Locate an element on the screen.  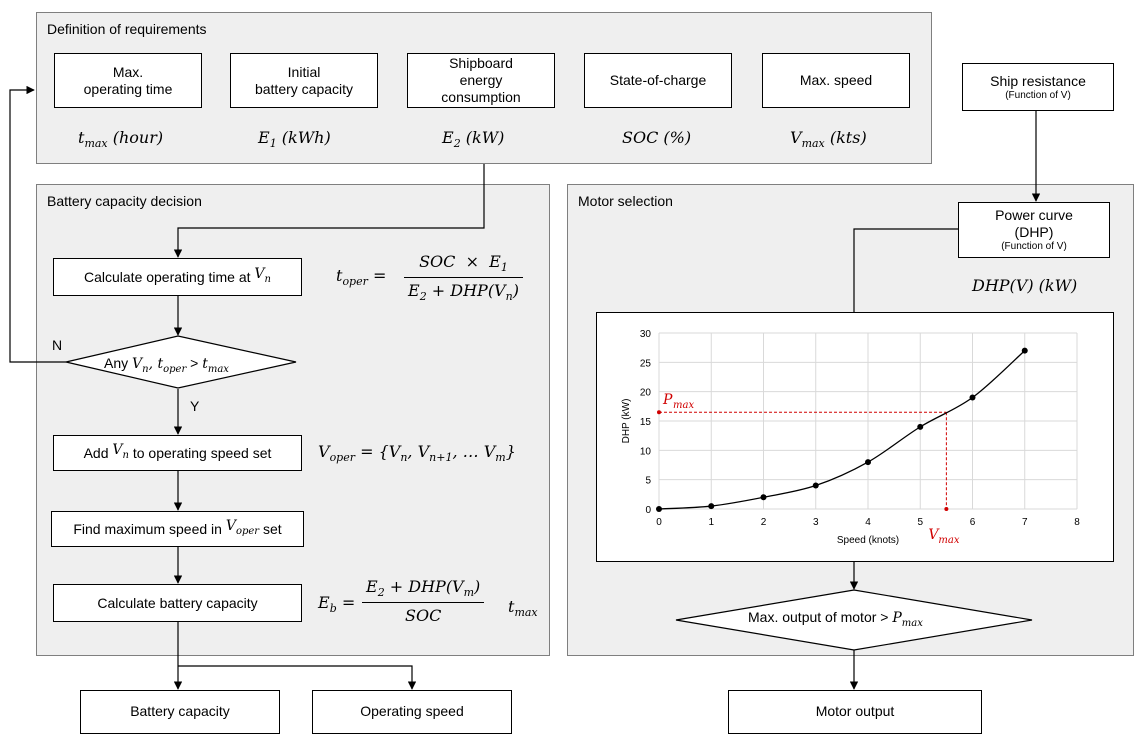
requirement-box-energy-consumption: Shipboard energy consumption is located at coordinates (481, 80).